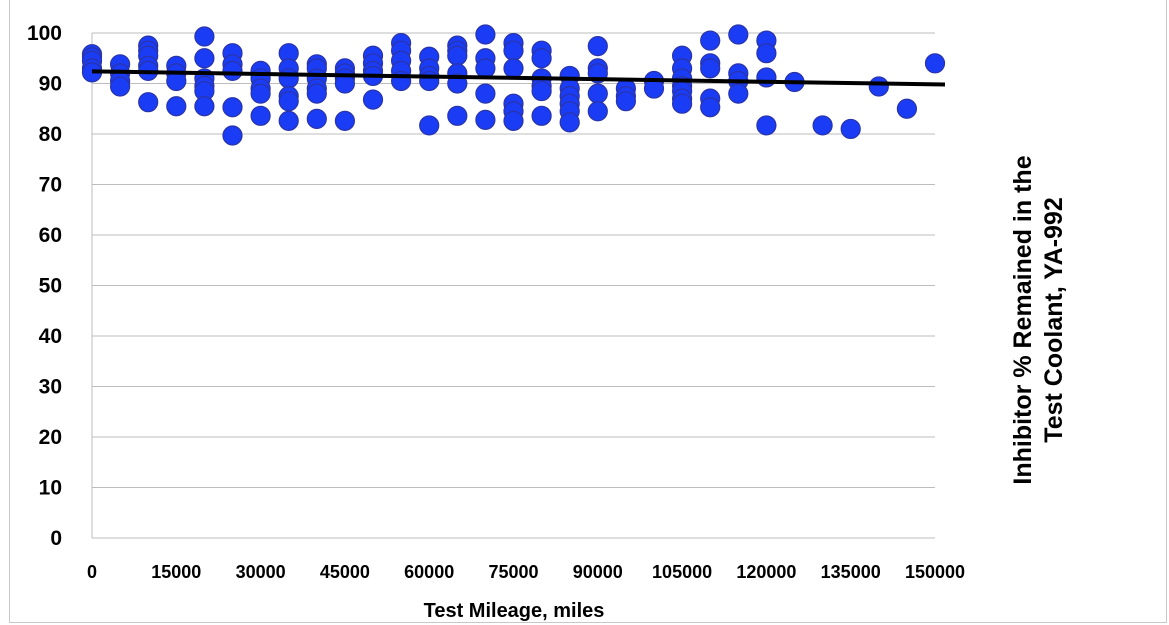 The height and width of the screenshot is (625, 1169). Describe the element at coordinates (50, 134) in the screenshot. I see `y-tick-label: 80` at that location.